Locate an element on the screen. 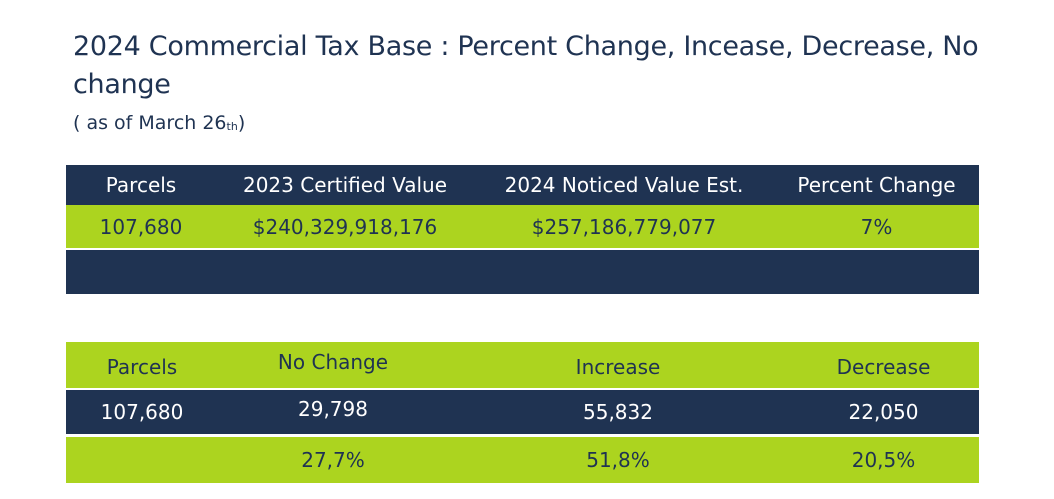  percent-decrease: 20,5% is located at coordinates (883, 460).